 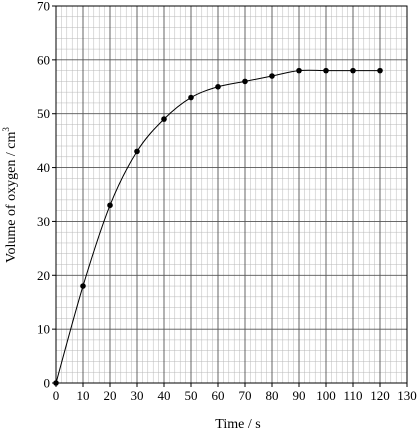 I want to click on y-tick-label: 70, so click(x=43, y=7).